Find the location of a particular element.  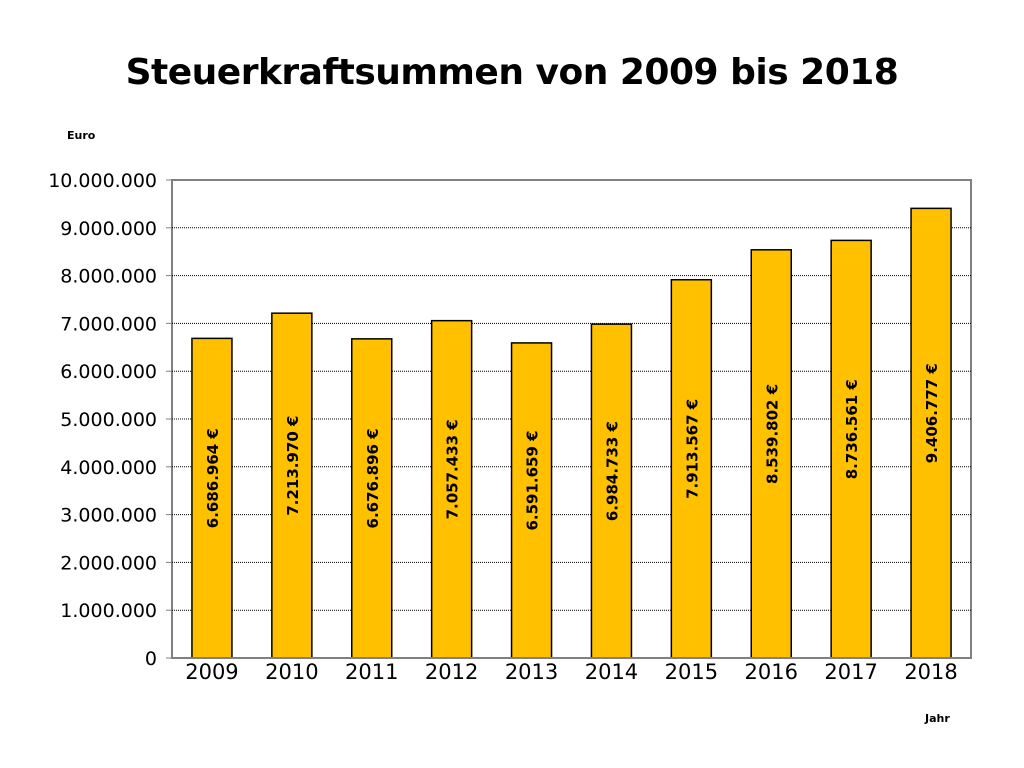

y-tick-label: 8.000.000 is located at coordinates (108, 277).